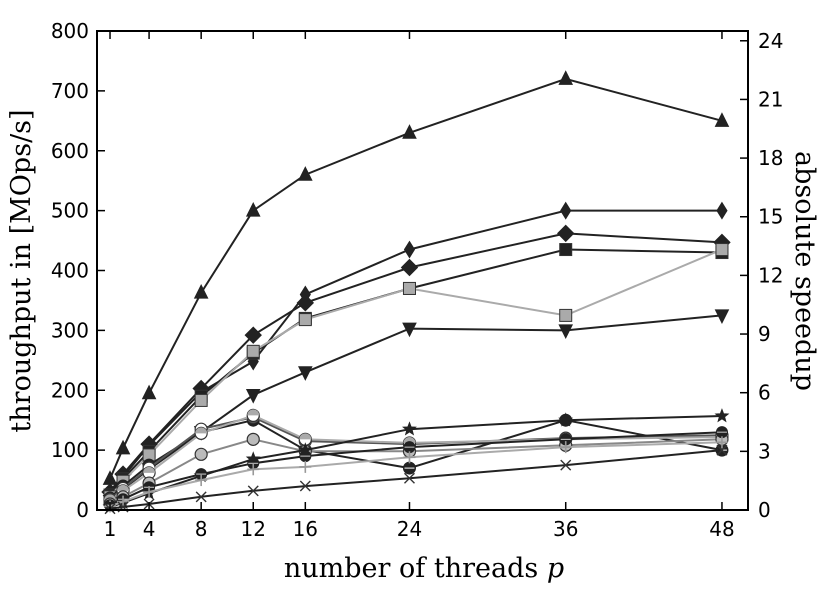 The height and width of the screenshot is (598, 830). I want to click on y-tick-label: 800, so click(70, 31).